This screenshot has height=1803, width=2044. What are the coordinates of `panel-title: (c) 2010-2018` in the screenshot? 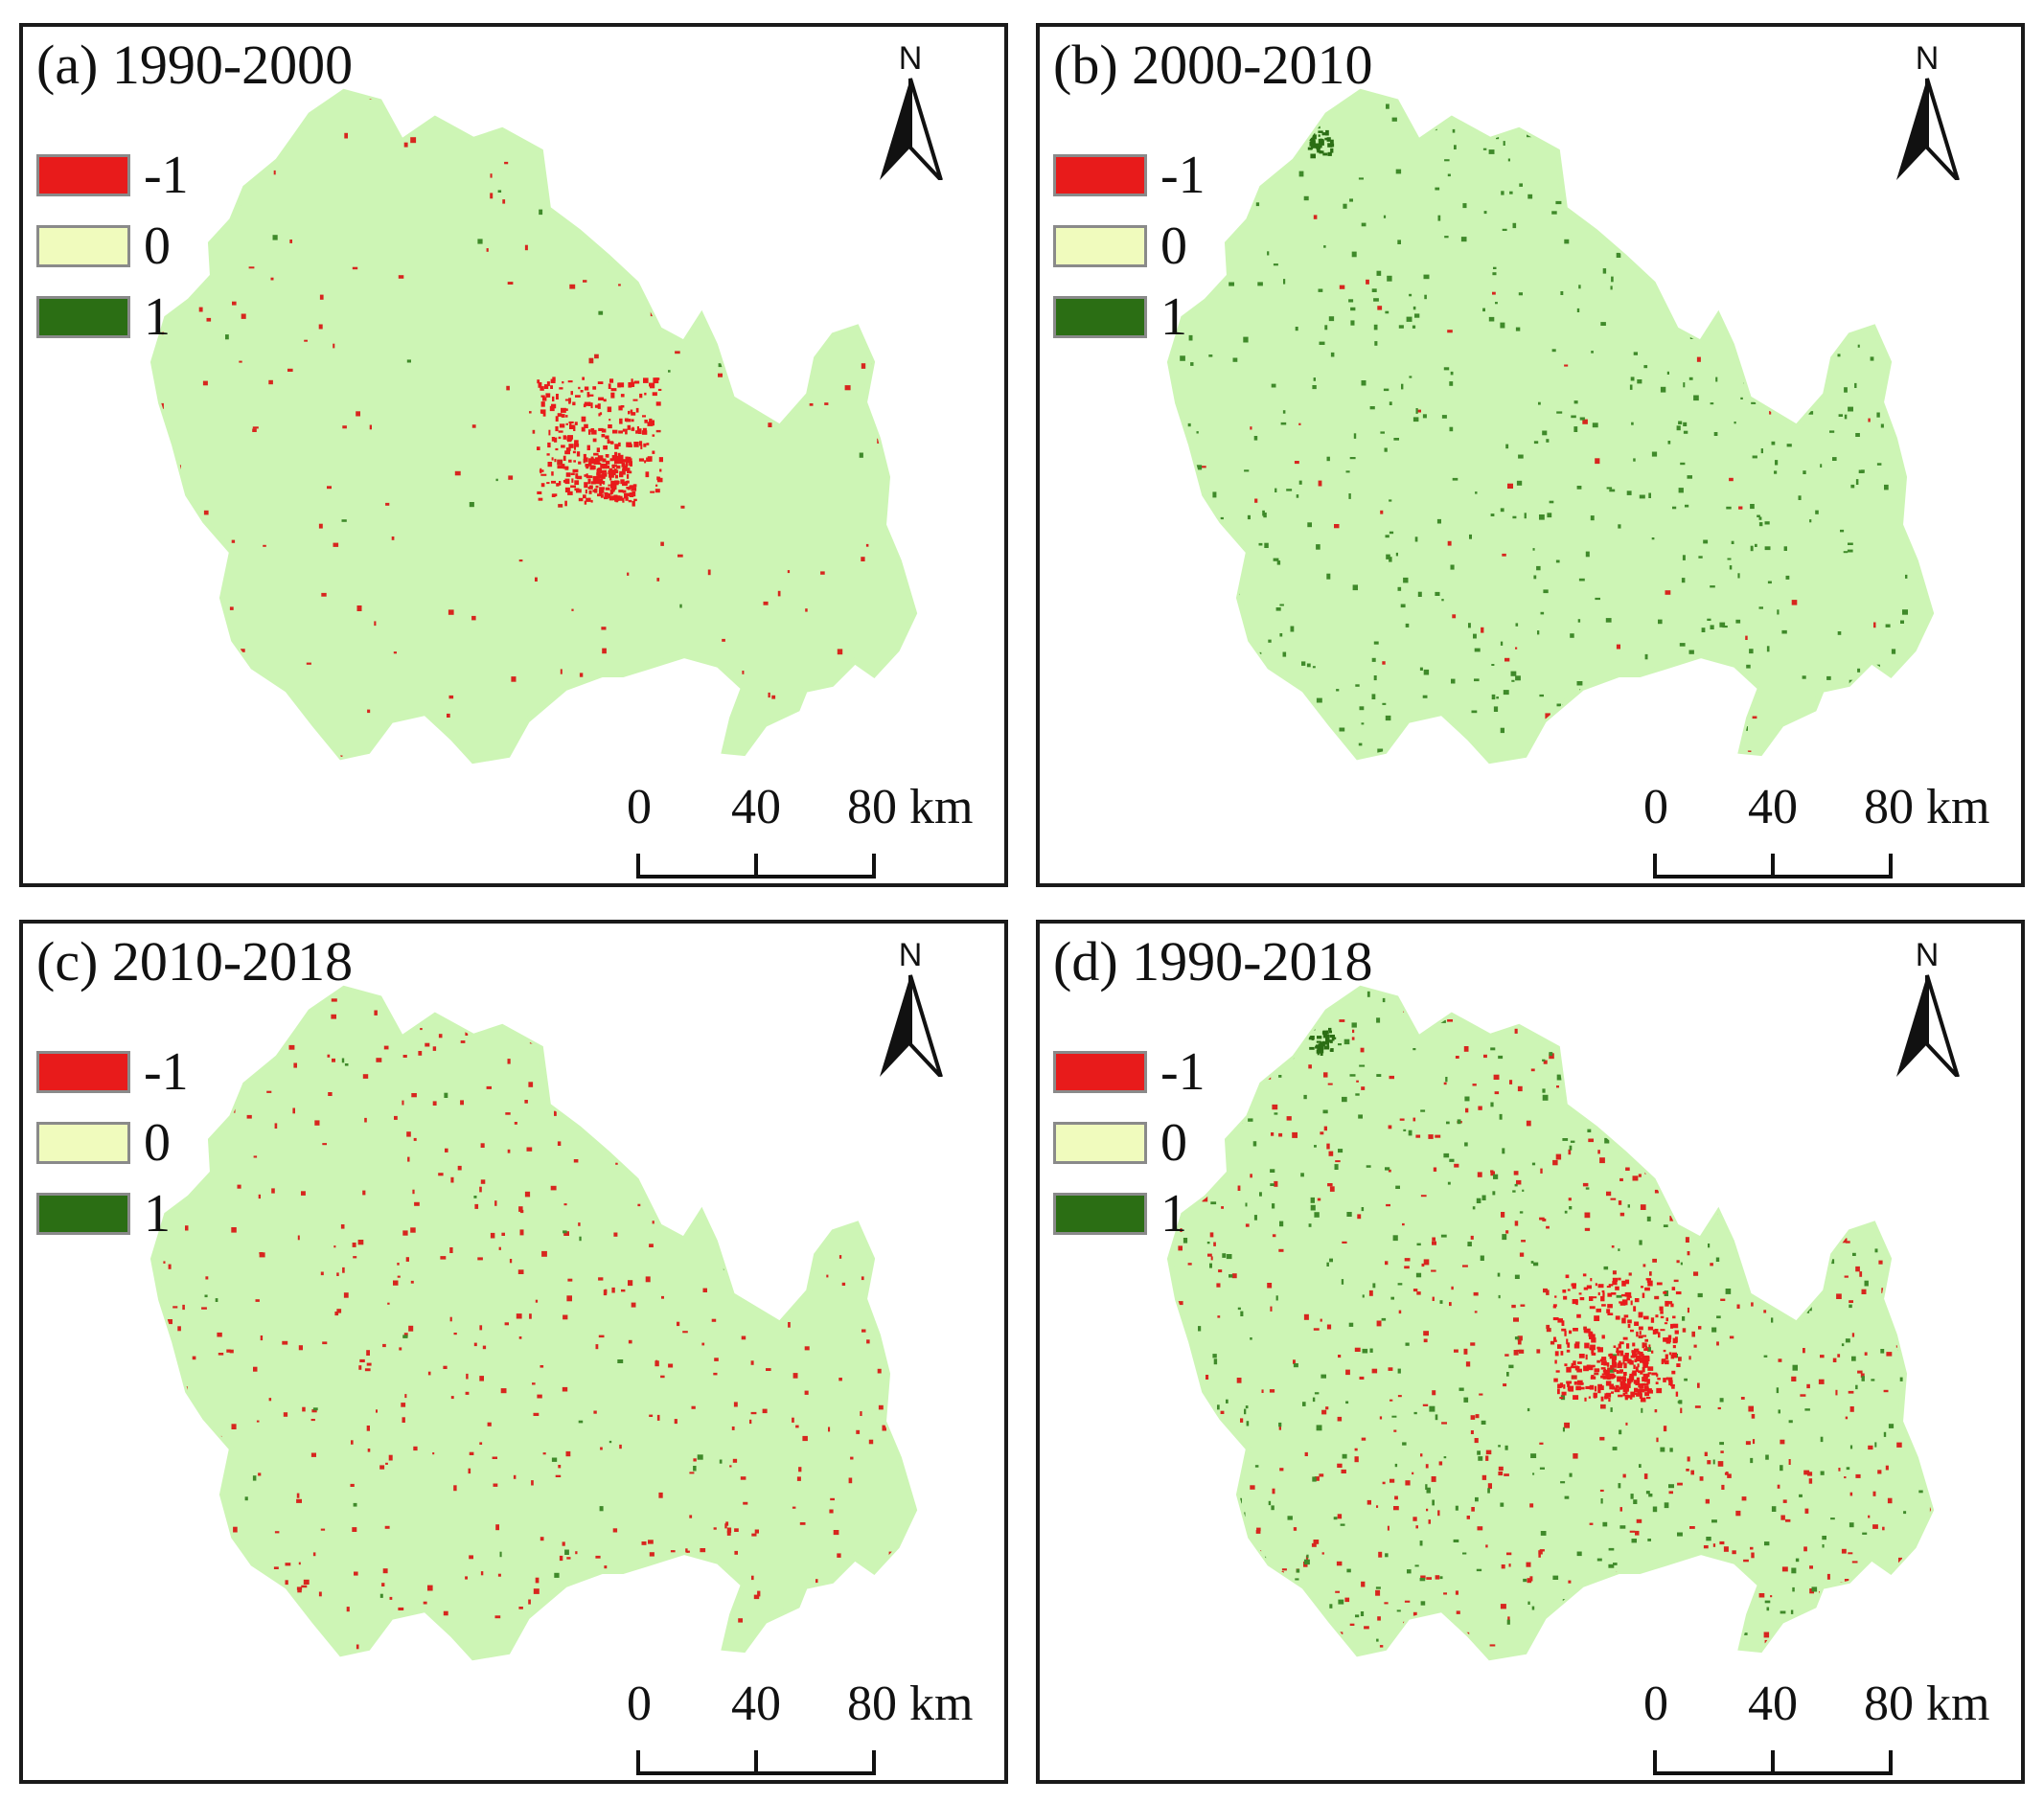 It's located at (195, 961).